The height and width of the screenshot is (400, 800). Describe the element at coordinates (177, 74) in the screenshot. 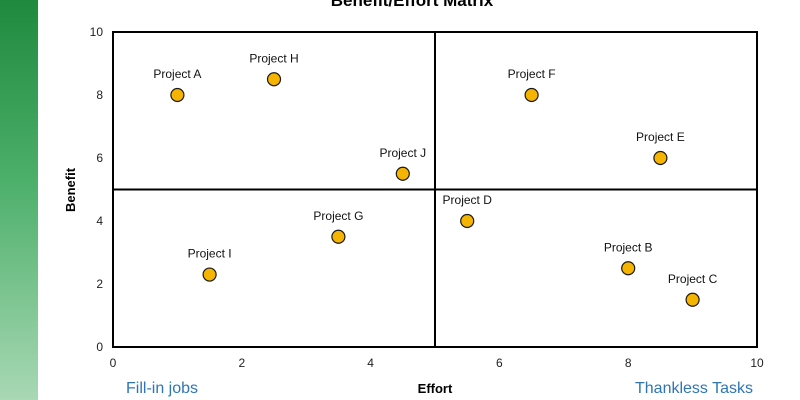

I see `data-point-label: Project A` at that location.